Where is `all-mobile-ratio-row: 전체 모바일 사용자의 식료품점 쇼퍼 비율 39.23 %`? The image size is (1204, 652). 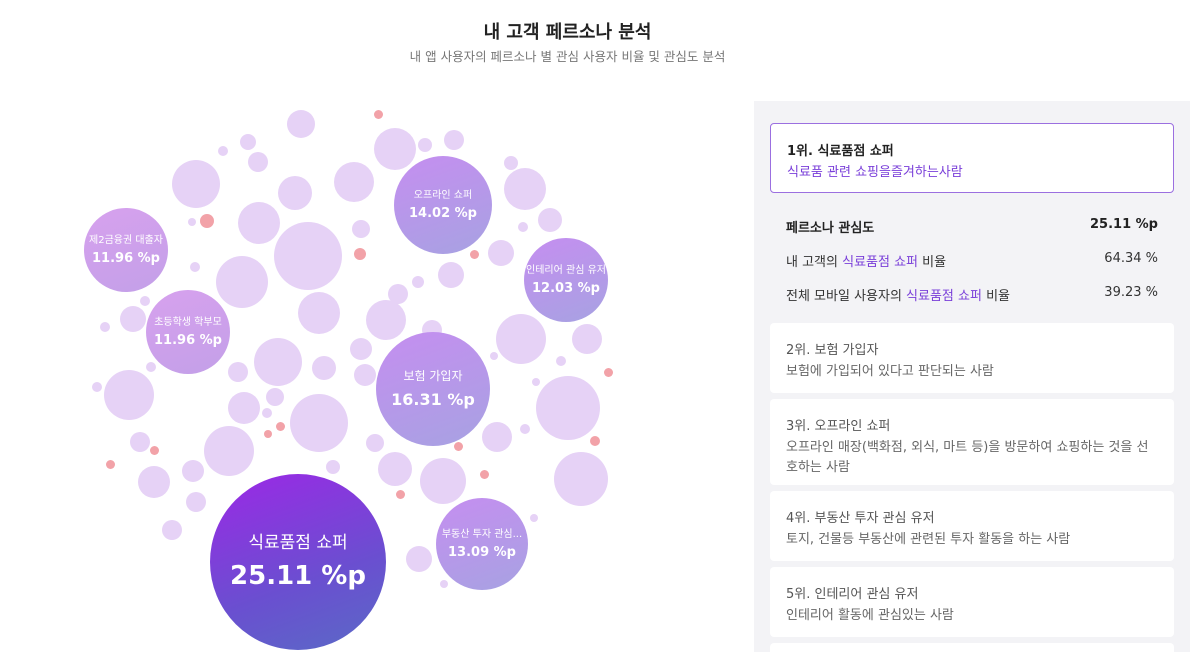
all-mobile-ratio-row: 전체 모바일 사용자의 식료품점 쇼퍼 비율 39.23 % is located at coordinates (972, 294).